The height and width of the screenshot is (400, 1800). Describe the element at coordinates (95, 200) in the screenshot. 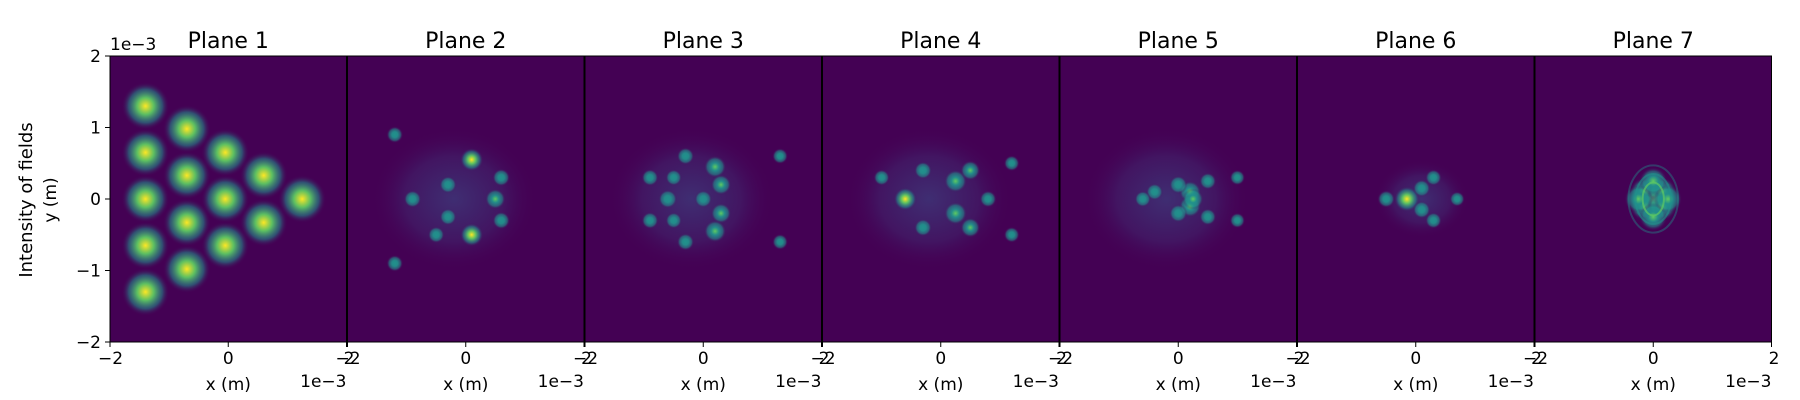

I see `y-tick-label: 0` at that location.